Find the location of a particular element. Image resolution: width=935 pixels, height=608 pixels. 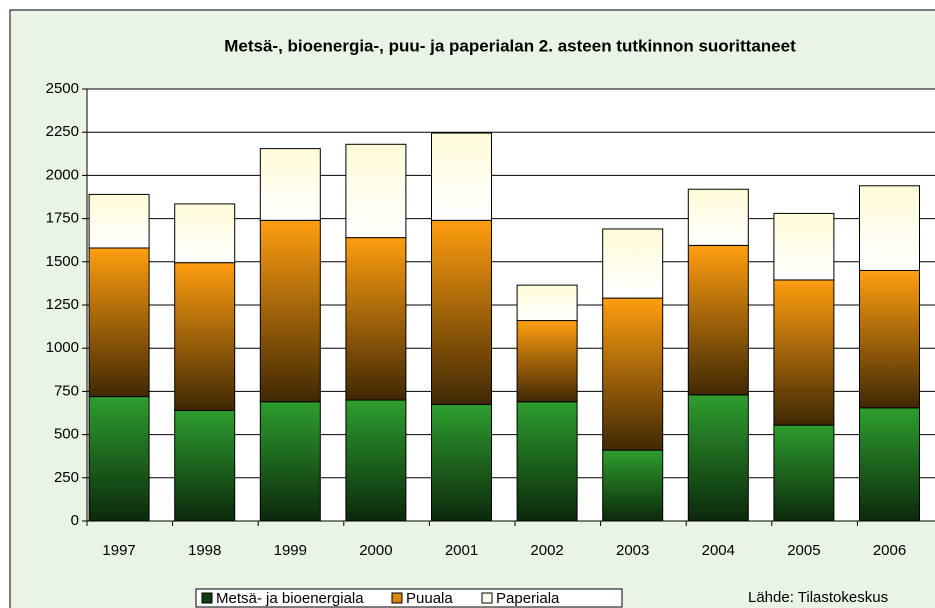

y-tick-label: 1500 is located at coordinates (62, 261).